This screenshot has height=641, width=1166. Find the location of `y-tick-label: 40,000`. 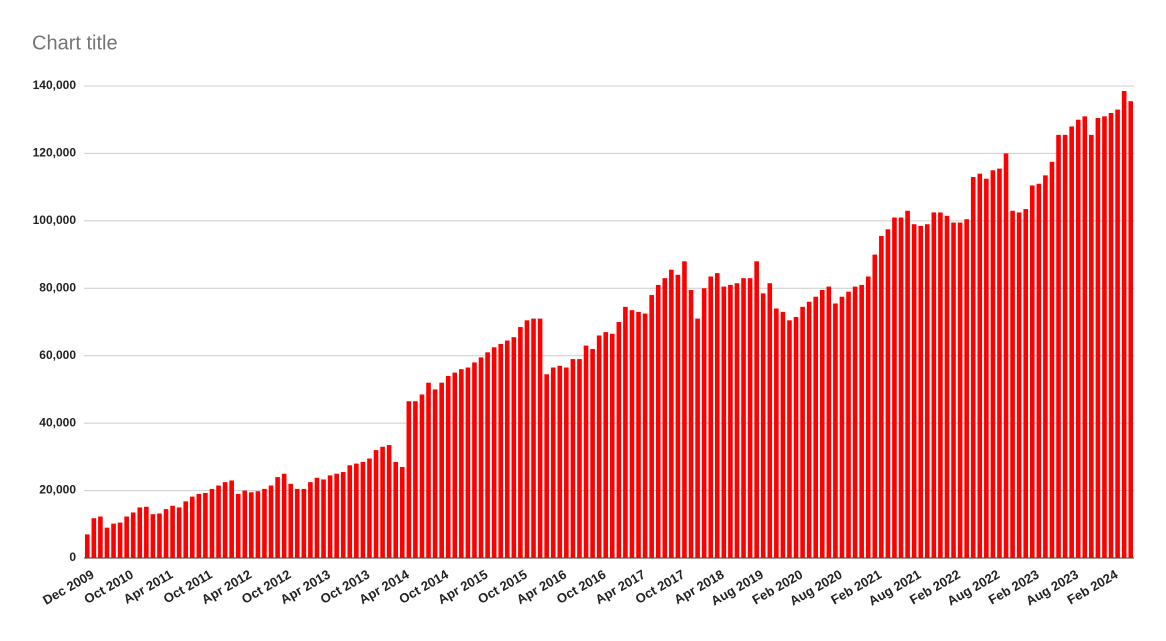

y-tick-label: 40,000 is located at coordinates (57, 422).